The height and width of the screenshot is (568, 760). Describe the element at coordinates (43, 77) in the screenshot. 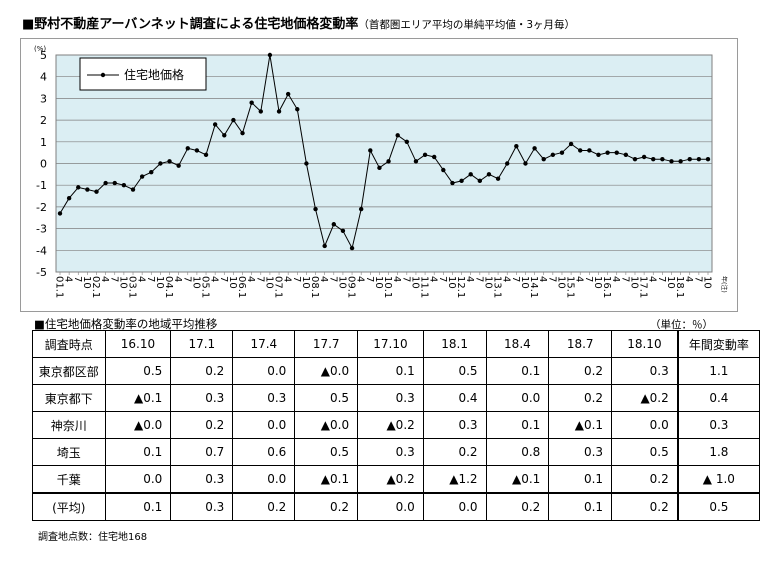

I see `y-tick-label: 4` at that location.